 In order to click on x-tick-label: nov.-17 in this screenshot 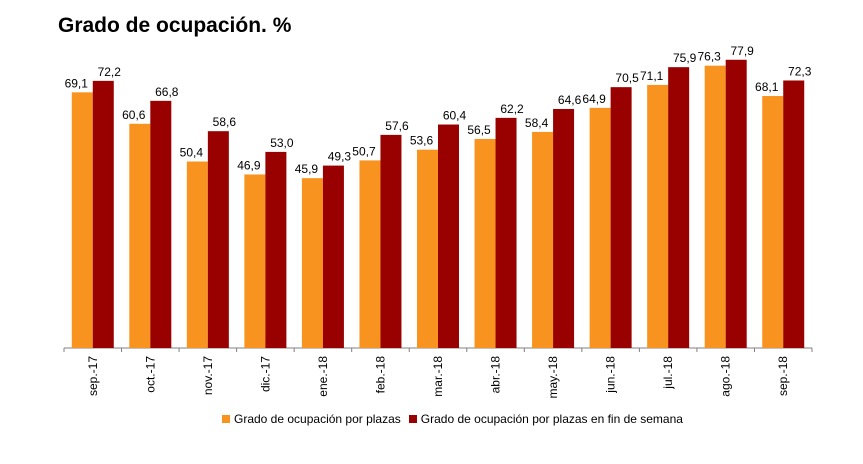, I will do `click(208, 375)`.